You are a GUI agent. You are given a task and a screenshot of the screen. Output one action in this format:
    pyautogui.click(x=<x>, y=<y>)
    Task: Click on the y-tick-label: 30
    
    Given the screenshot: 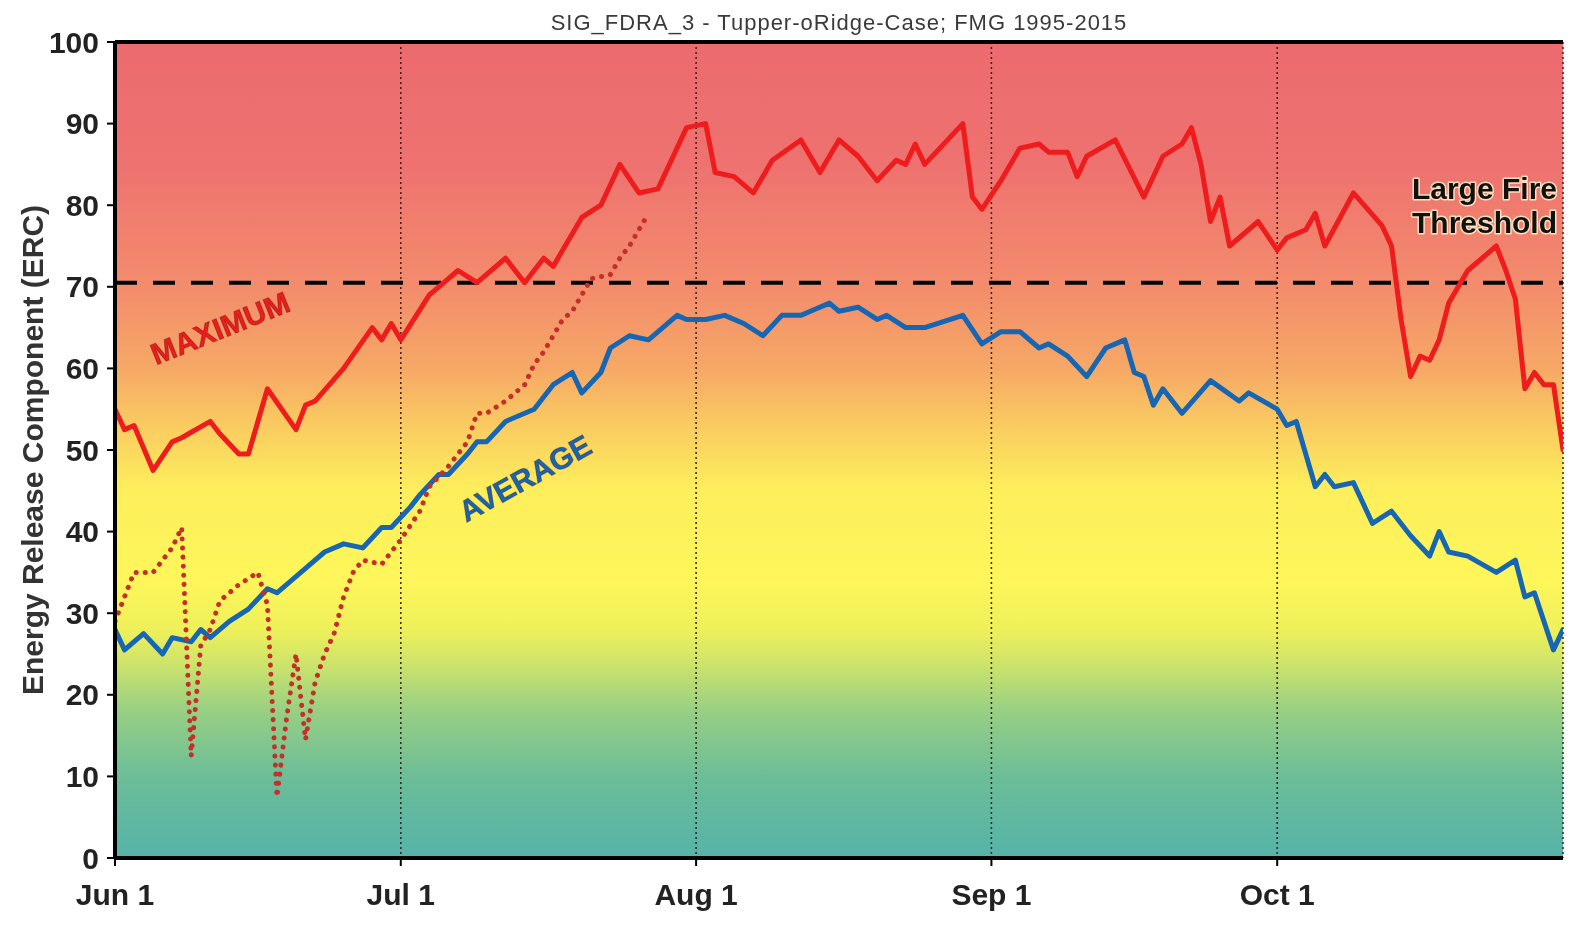 What is the action you would take?
    pyautogui.click(x=82, y=613)
    